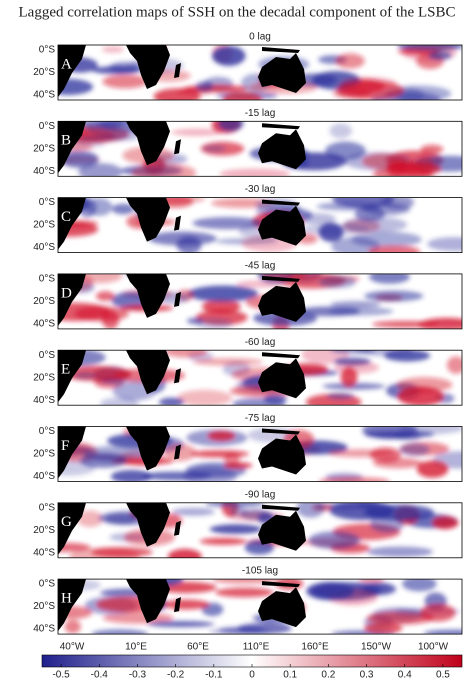 The height and width of the screenshot is (680, 474). Describe the element at coordinates (100, 675) in the screenshot. I see `colorbar-tick-label: -0.4` at that location.